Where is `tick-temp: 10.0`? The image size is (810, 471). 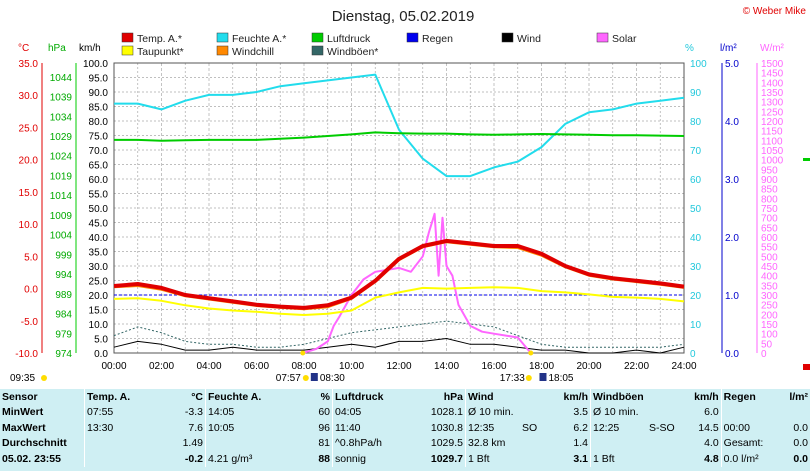
tick-temp: 10.0 is located at coordinates (29, 225).